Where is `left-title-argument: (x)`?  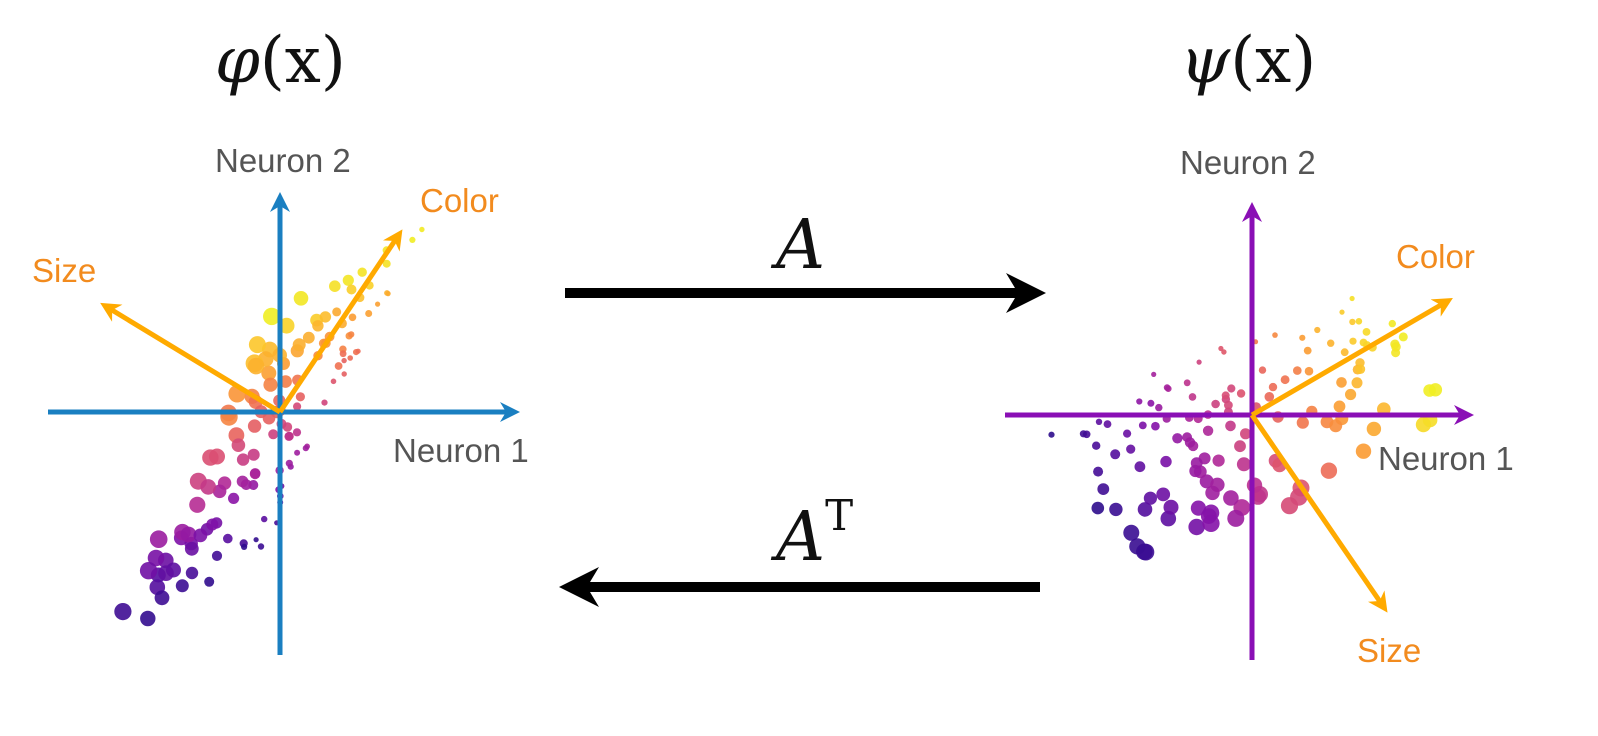
left-title-argument: (x) is located at coordinates (303, 61).